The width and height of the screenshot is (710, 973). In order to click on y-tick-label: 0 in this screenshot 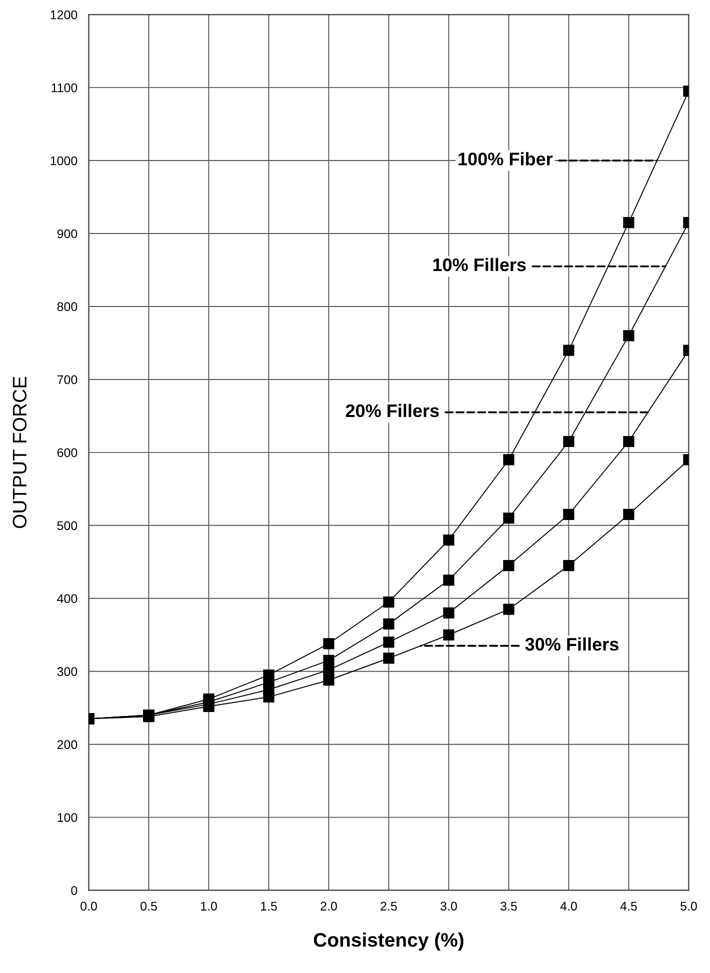, I will do `click(74, 890)`.